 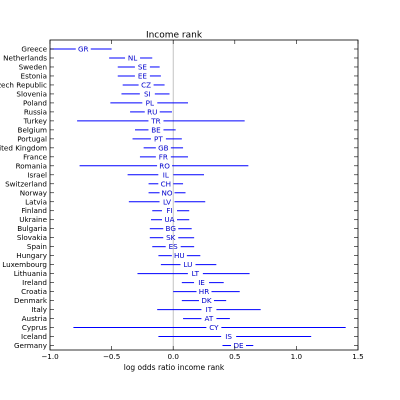 I want to click on country-code-cy: CY, so click(x=214, y=327).